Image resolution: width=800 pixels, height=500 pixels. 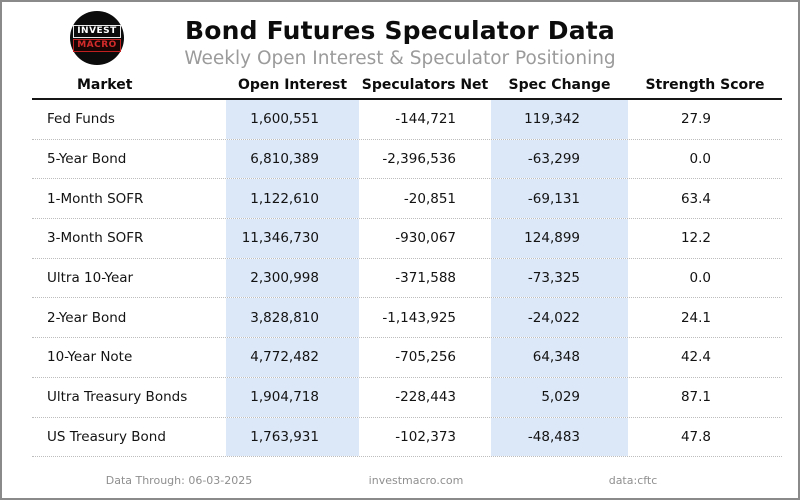 What do you see at coordinates (559, 85) in the screenshot?
I see `column-header-spec-change: Spec Change` at bounding box center [559, 85].